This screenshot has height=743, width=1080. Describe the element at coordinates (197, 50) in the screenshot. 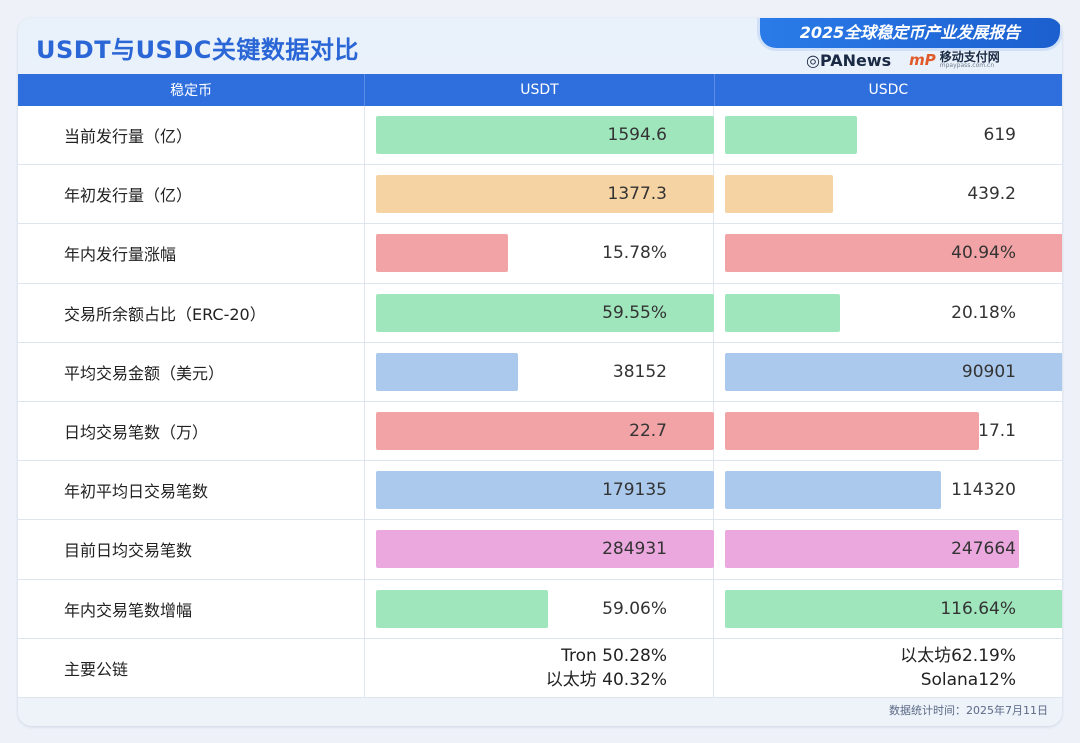

I see `page-title: USDT与USDC关键数据对比` at that location.